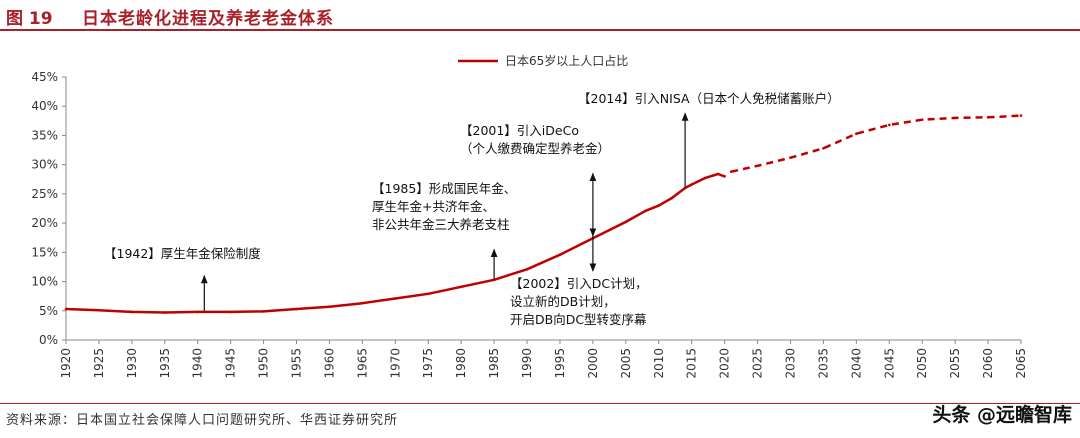  Describe the element at coordinates (132, 363) in the screenshot. I see `x-tick-label: 1930` at that location.